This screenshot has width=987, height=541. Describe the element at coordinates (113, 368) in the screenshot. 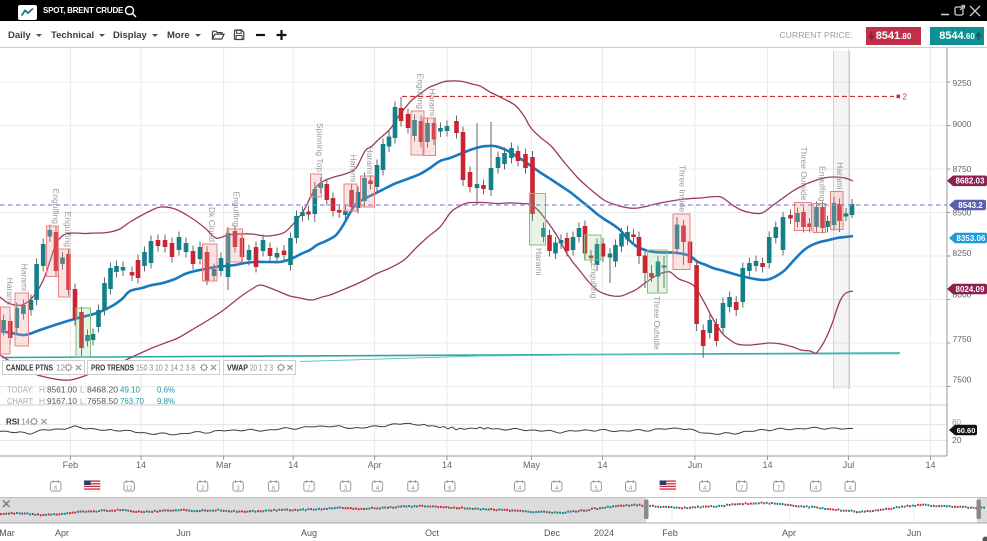

I see `svg-text: PRO TRENDS` at that location.